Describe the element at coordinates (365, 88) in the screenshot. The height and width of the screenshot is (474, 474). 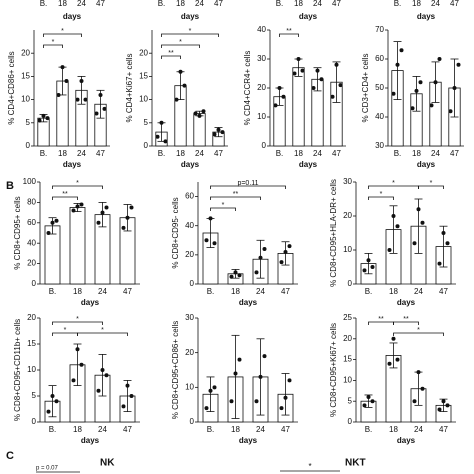
I see `y-axis-label: % CD3+CD4+ cells` at that location.